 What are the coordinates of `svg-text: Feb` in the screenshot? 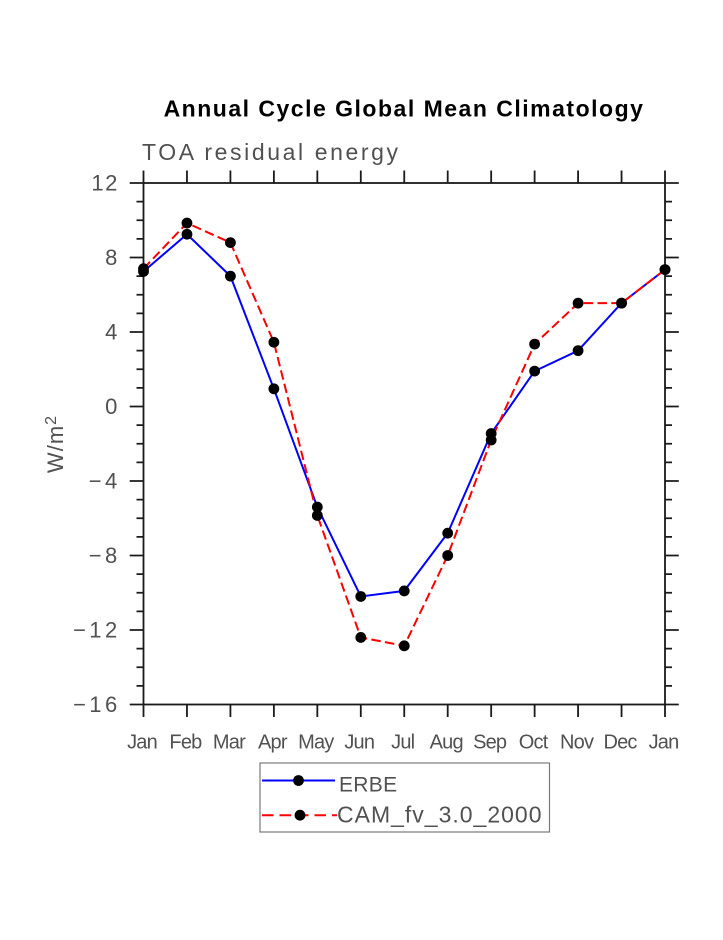 It's located at (185, 743).